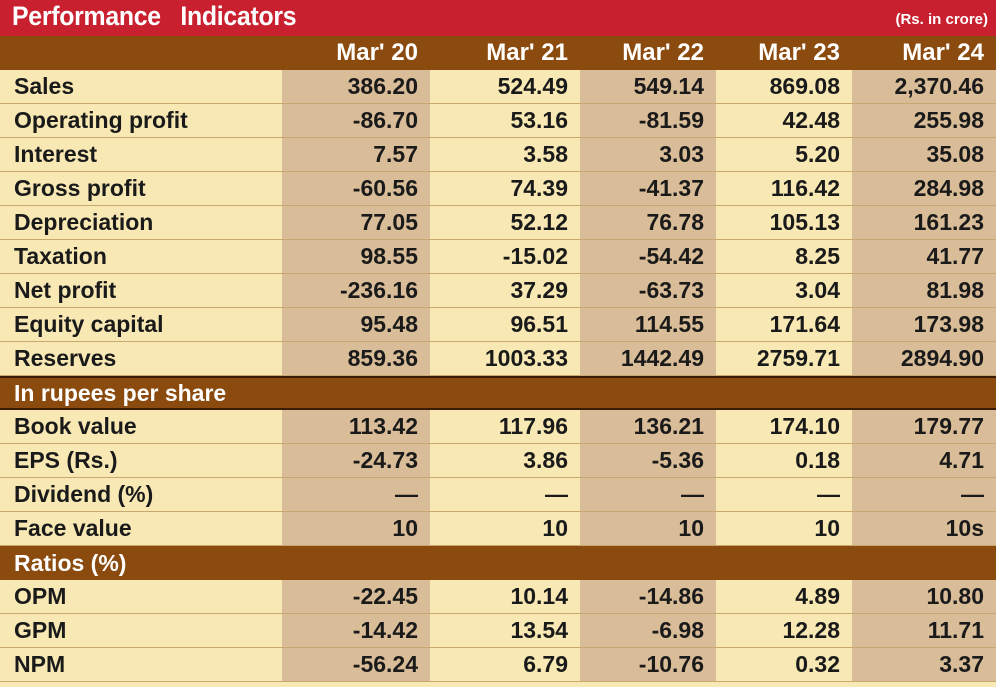 This screenshot has height=687, width=996. What do you see at coordinates (924, 188) in the screenshot?
I see `table-cell: 284.98` at bounding box center [924, 188].